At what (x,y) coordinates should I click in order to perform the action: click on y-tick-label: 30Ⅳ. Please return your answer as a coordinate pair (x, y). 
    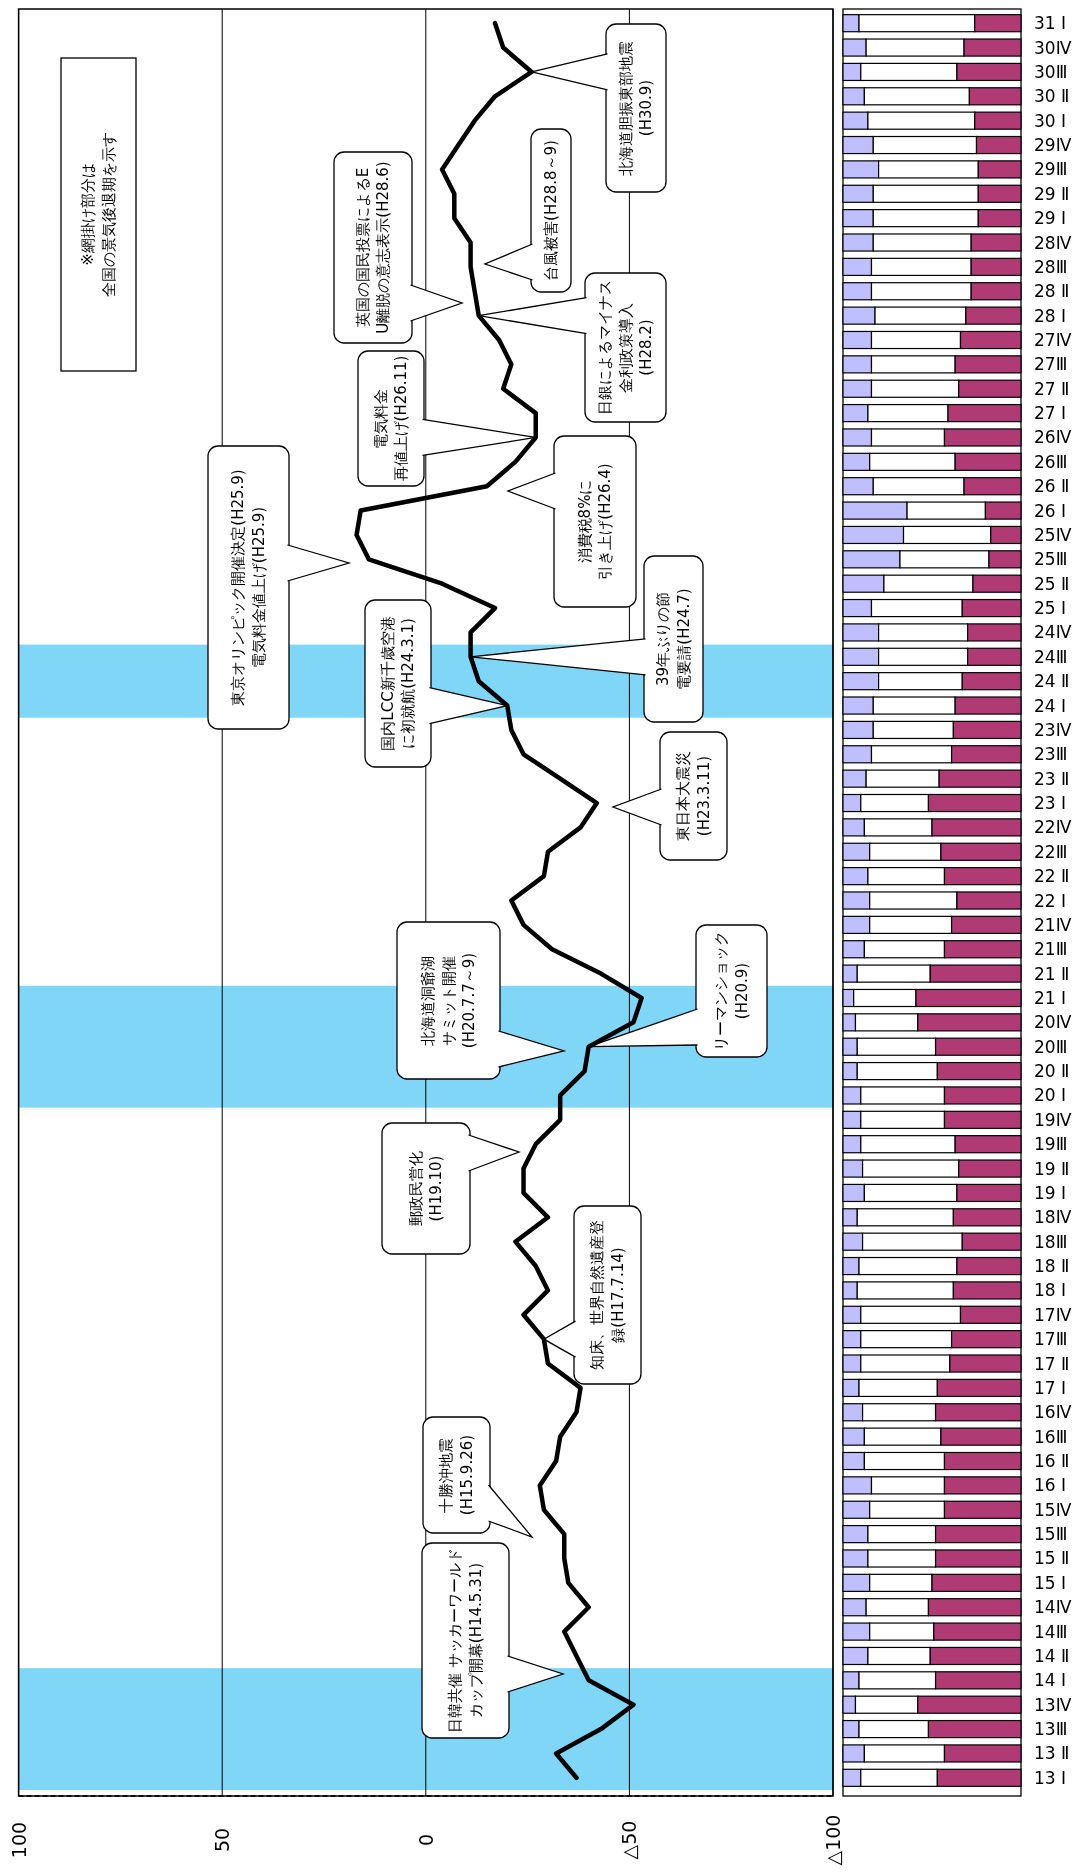
    Looking at the image, I should click on (1053, 47).